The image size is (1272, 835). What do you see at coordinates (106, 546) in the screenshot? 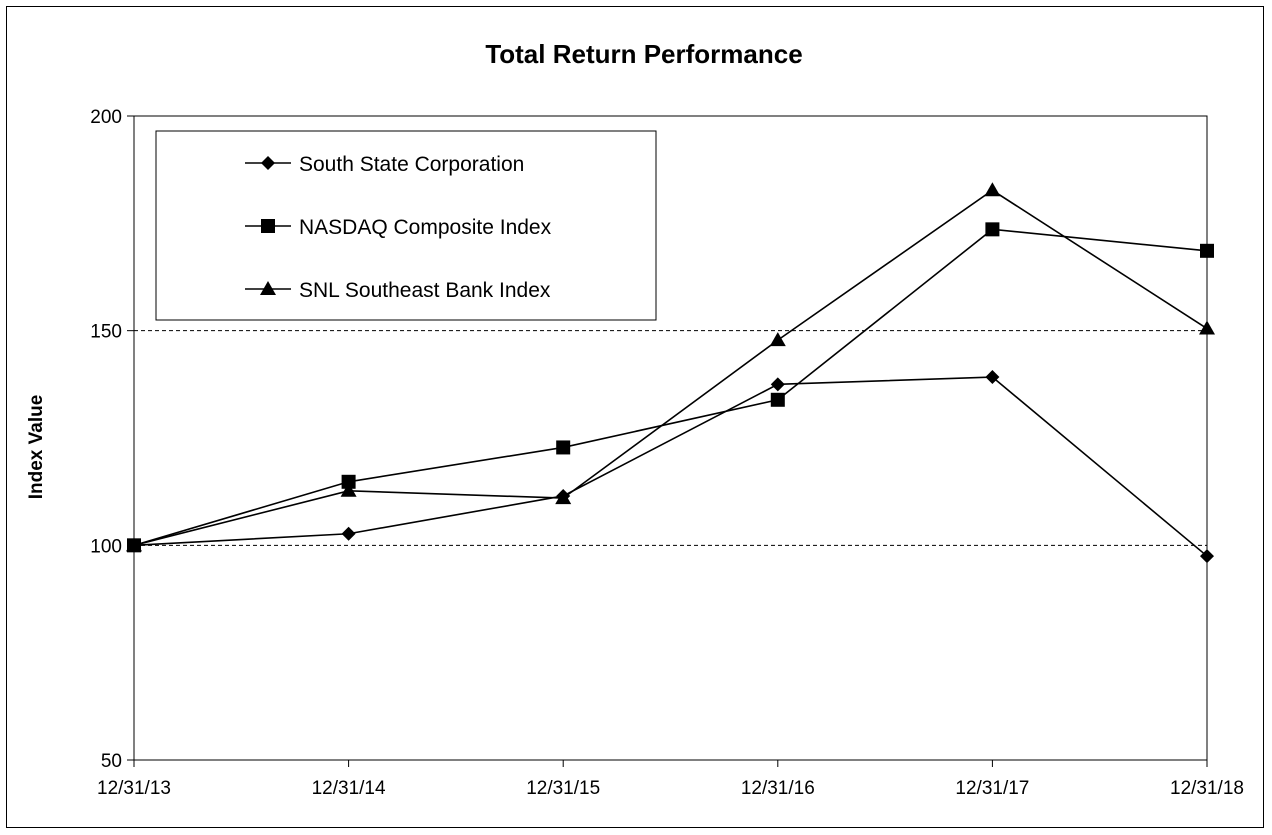
I see `y-tick-label: 100` at bounding box center [106, 546].